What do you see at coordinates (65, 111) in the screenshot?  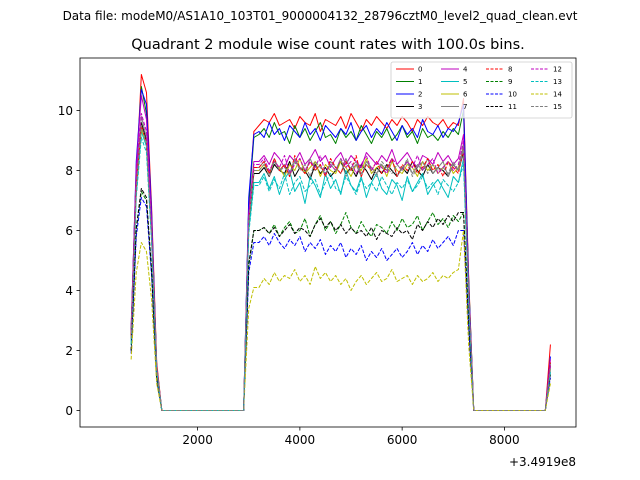 I see `y-tick-label: 10` at bounding box center [65, 111].